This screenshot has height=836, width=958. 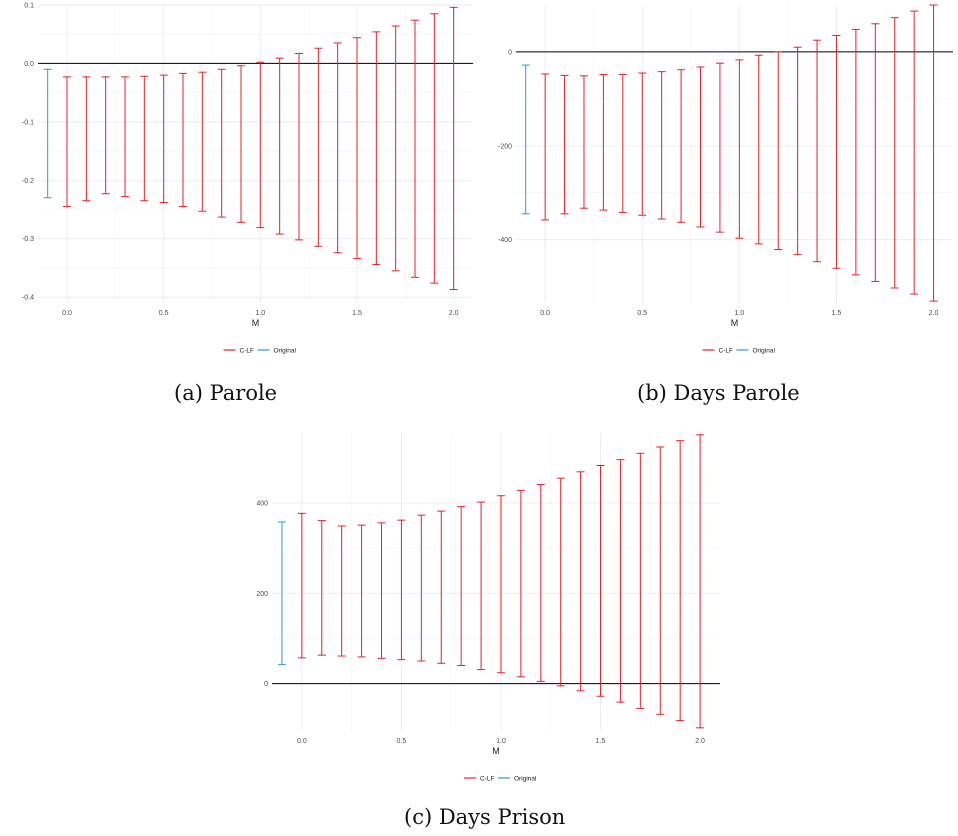 I want to click on y-tick-label: -0.2, so click(x=28, y=181).